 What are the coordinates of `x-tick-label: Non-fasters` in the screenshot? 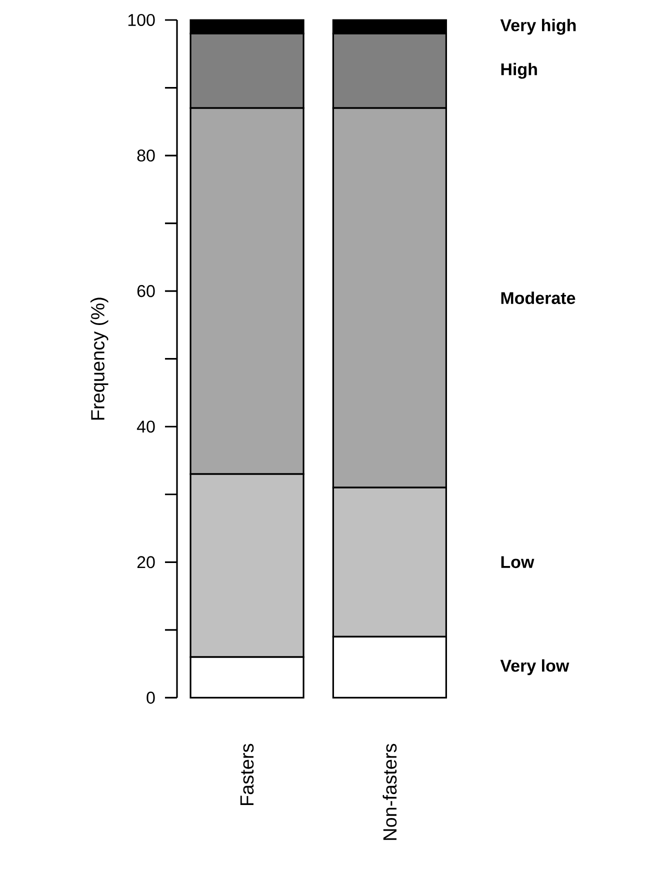 It's located at (389, 792).